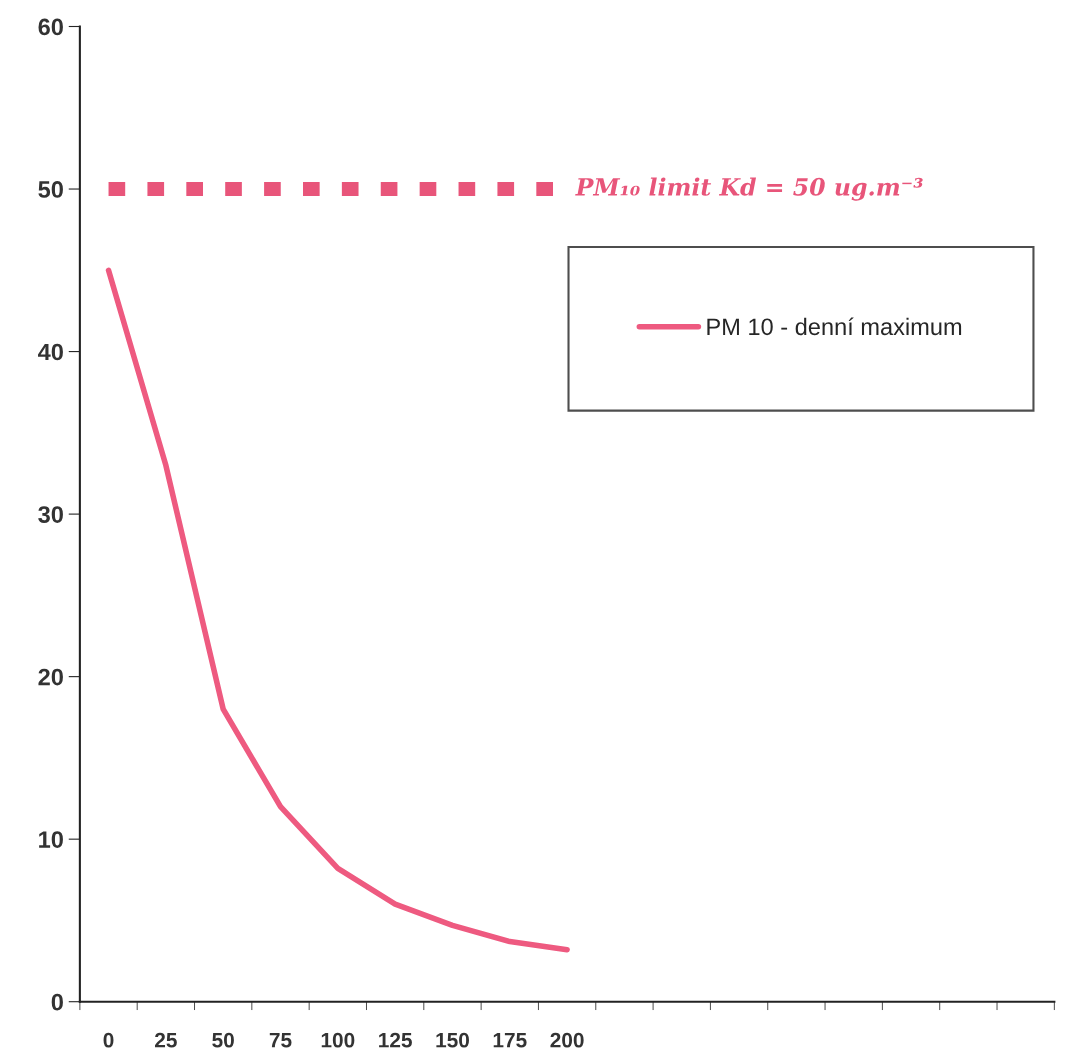 This screenshot has width=1065, height=1060. What do you see at coordinates (50, 352) in the screenshot?
I see `y-tick-label: 40` at bounding box center [50, 352].